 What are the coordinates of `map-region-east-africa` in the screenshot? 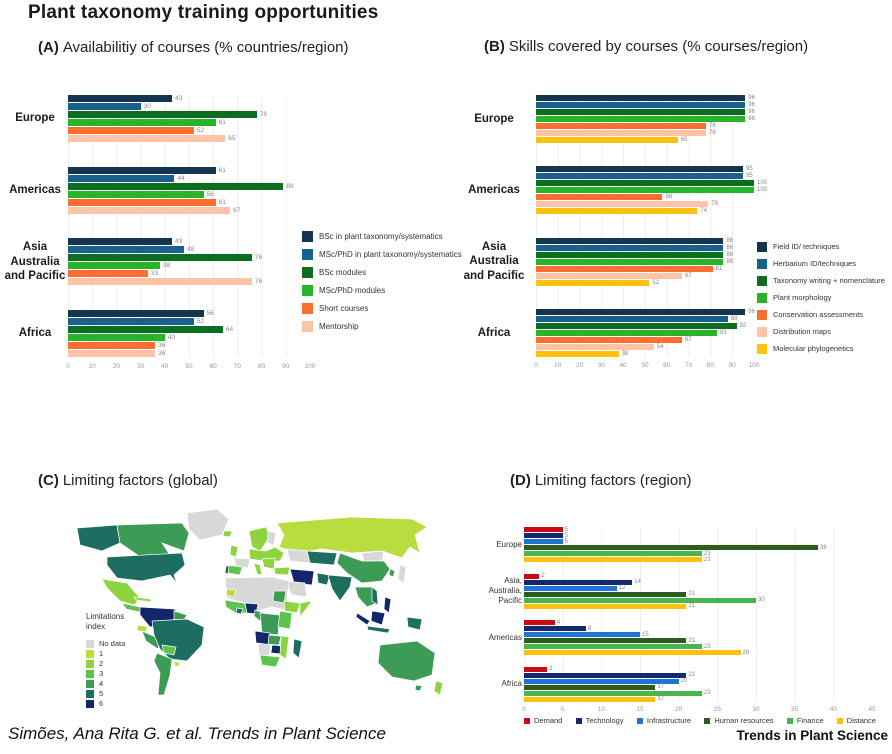 It's located at (285, 620).